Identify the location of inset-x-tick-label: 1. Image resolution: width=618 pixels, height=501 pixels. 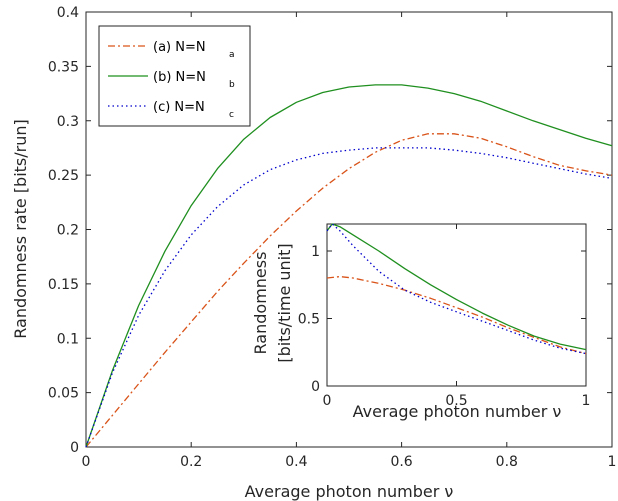
(586, 401).